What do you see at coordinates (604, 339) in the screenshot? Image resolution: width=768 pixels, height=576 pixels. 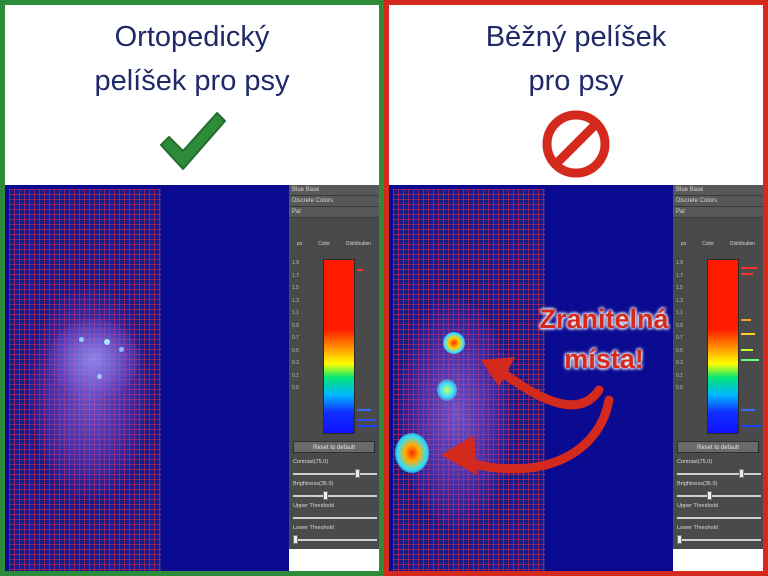 I see `vulnerable-spots-label: Zranitelná místa!` at bounding box center [604, 339].